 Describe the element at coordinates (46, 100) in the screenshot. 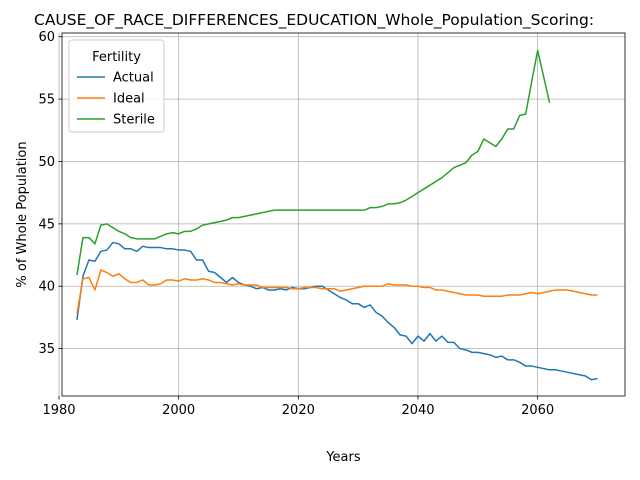

I see `y-tick-label: 55` at that location.